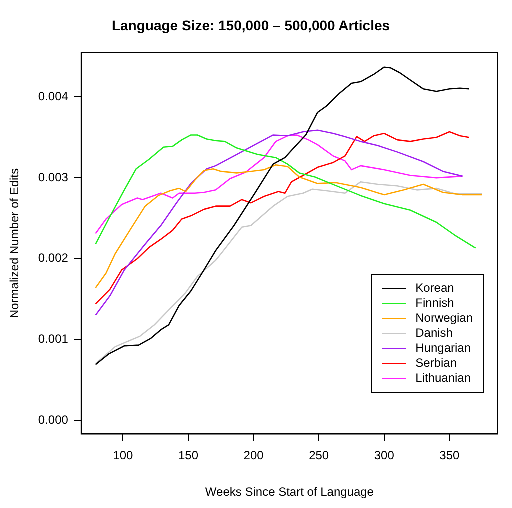  Describe the element at coordinates (188, 455) in the screenshot. I see `x-tick-label: 150` at that location.